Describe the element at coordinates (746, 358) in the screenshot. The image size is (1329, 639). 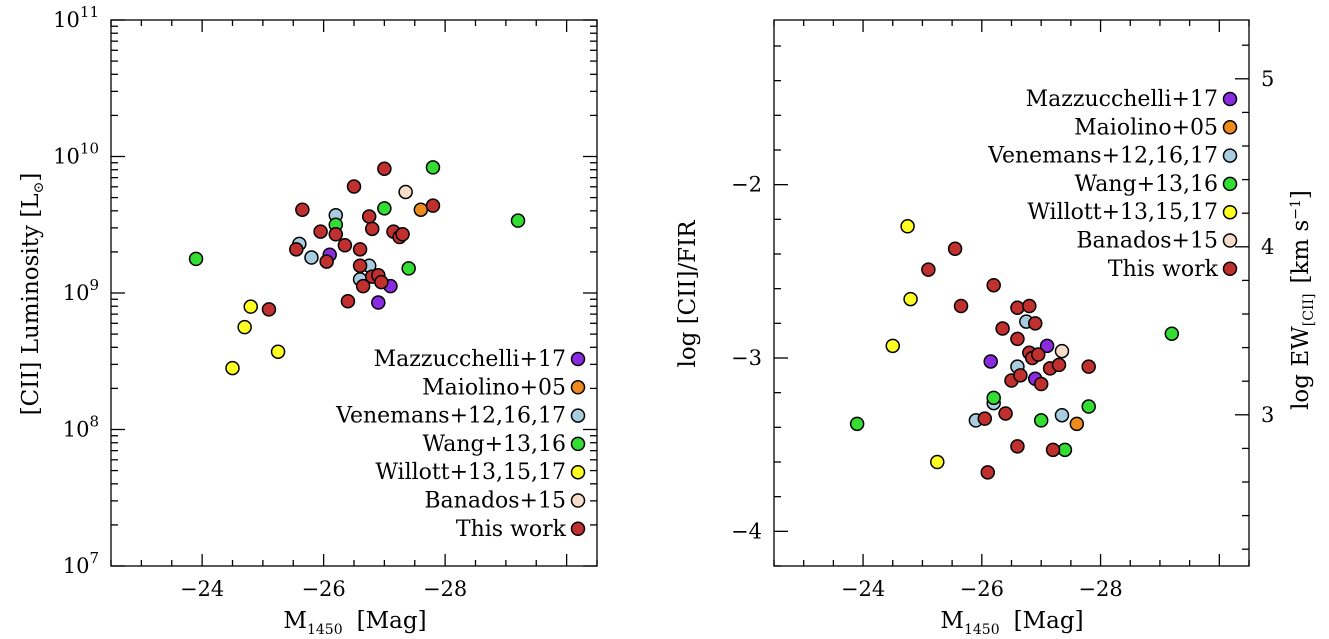
I see `y-tick-label: −3` at that location.